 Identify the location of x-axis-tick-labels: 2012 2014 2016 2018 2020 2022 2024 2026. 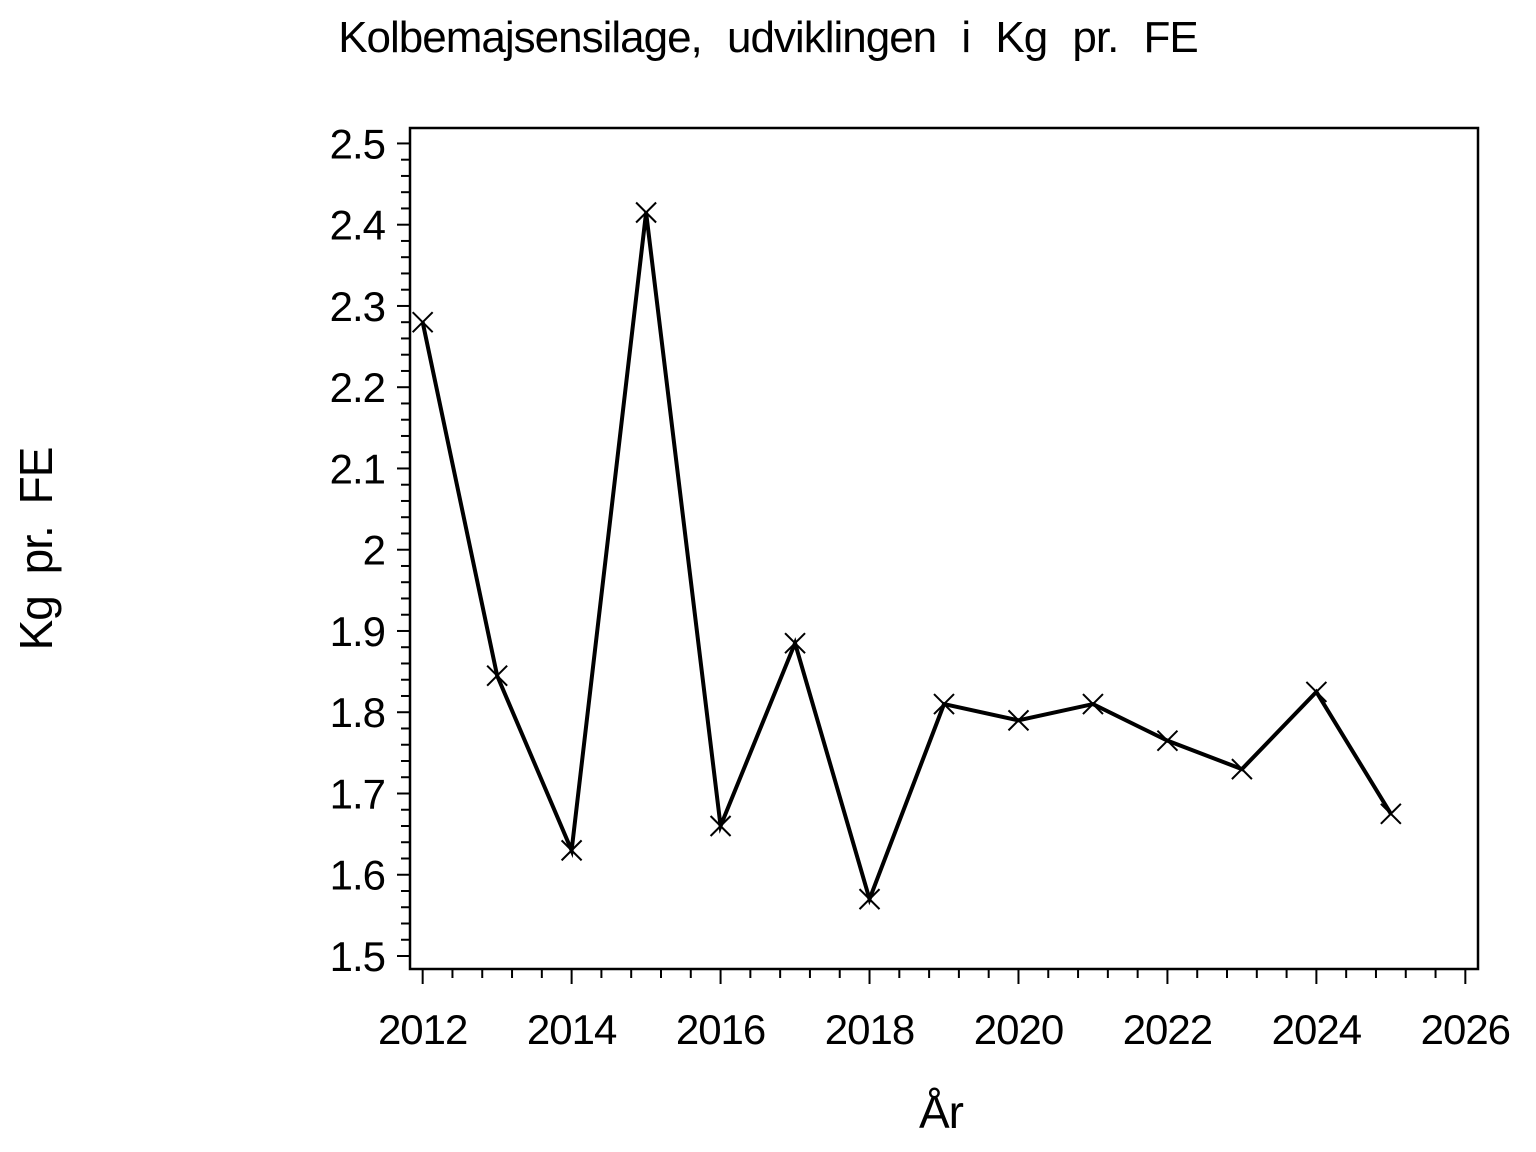
(944, 1029).